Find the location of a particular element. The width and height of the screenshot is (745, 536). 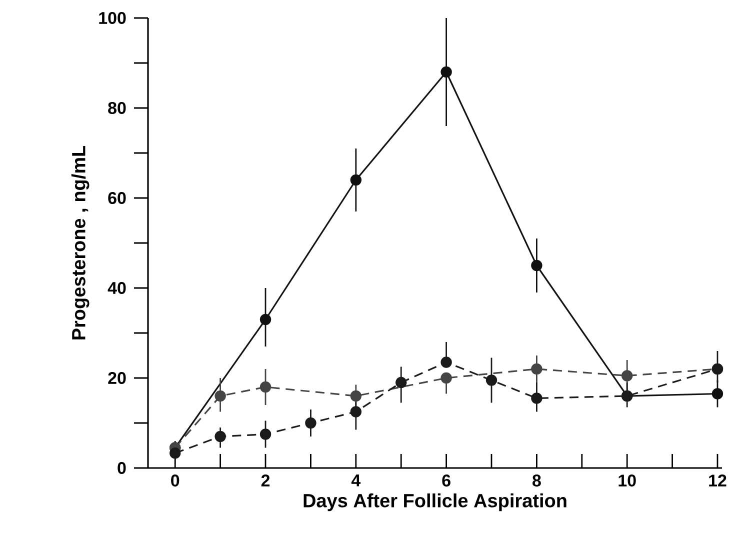

x-axis-title: Days After Follicle Aspiration is located at coordinates (435, 502).